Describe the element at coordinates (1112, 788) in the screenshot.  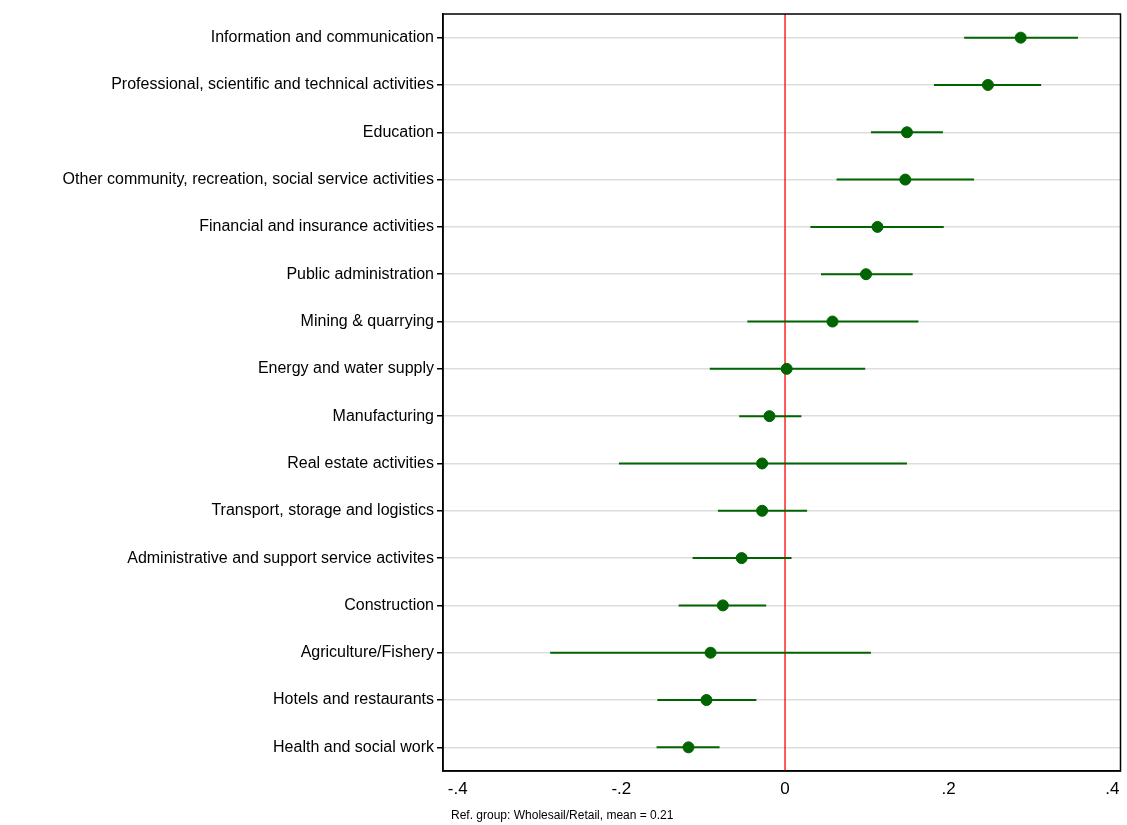
I see `x-tick-label: .4` at that location.